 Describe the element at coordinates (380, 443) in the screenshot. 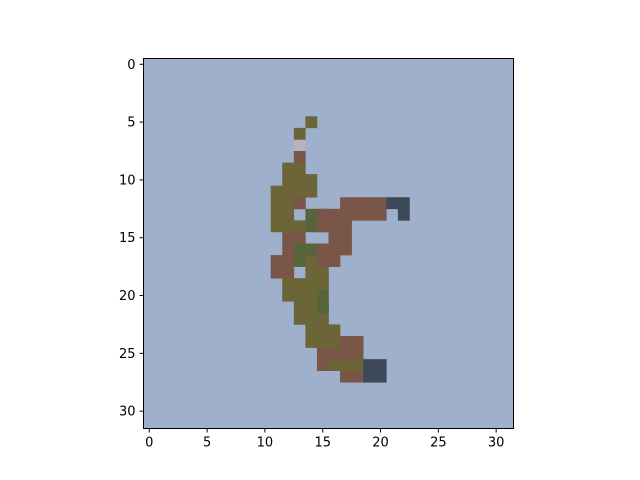

I see `x-tick-label: 20` at that location.